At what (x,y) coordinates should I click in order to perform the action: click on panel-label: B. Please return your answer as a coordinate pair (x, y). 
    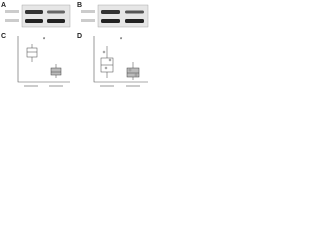
    Looking at the image, I should click on (79, 5).